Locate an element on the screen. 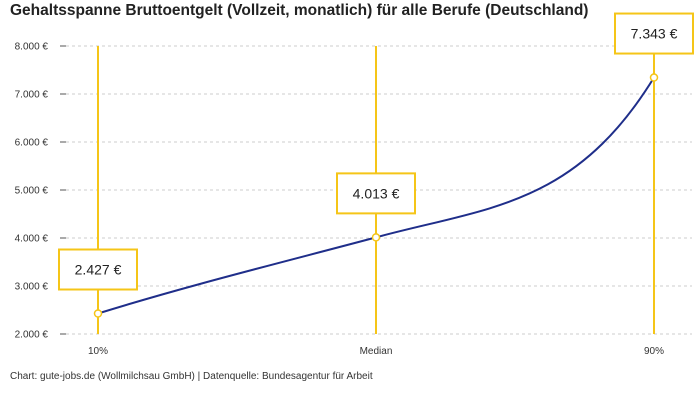 Image resolution: width=700 pixels, height=400 pixels. x-tick-label: Median is located at coordinates (376, 351).